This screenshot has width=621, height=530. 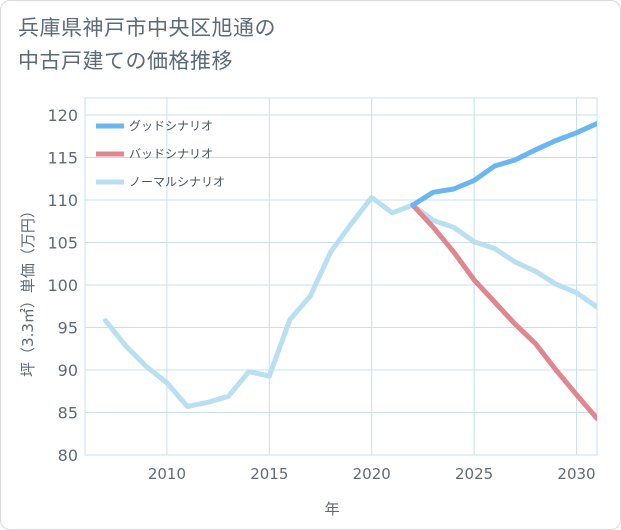 I want to click on legend-label: グッドシナリオ, so click(x=171, y=126).